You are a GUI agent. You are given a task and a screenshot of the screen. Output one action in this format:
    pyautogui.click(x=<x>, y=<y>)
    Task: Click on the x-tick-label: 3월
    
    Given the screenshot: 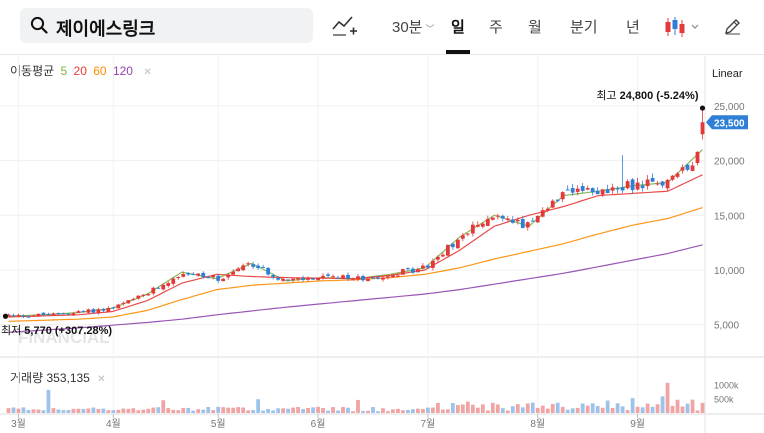 What is the action you would take?
    pyautogui.click(x=18, y=424)
    